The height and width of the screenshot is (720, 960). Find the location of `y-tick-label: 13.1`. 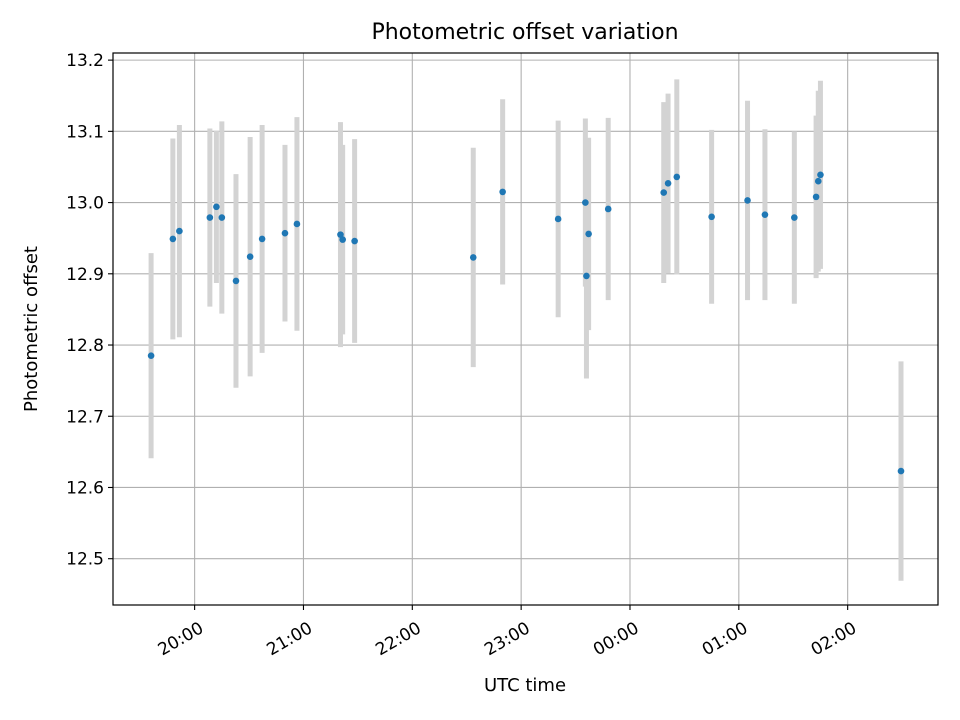

y-tick-label: 13.1 is located at coordinates (85, 132).